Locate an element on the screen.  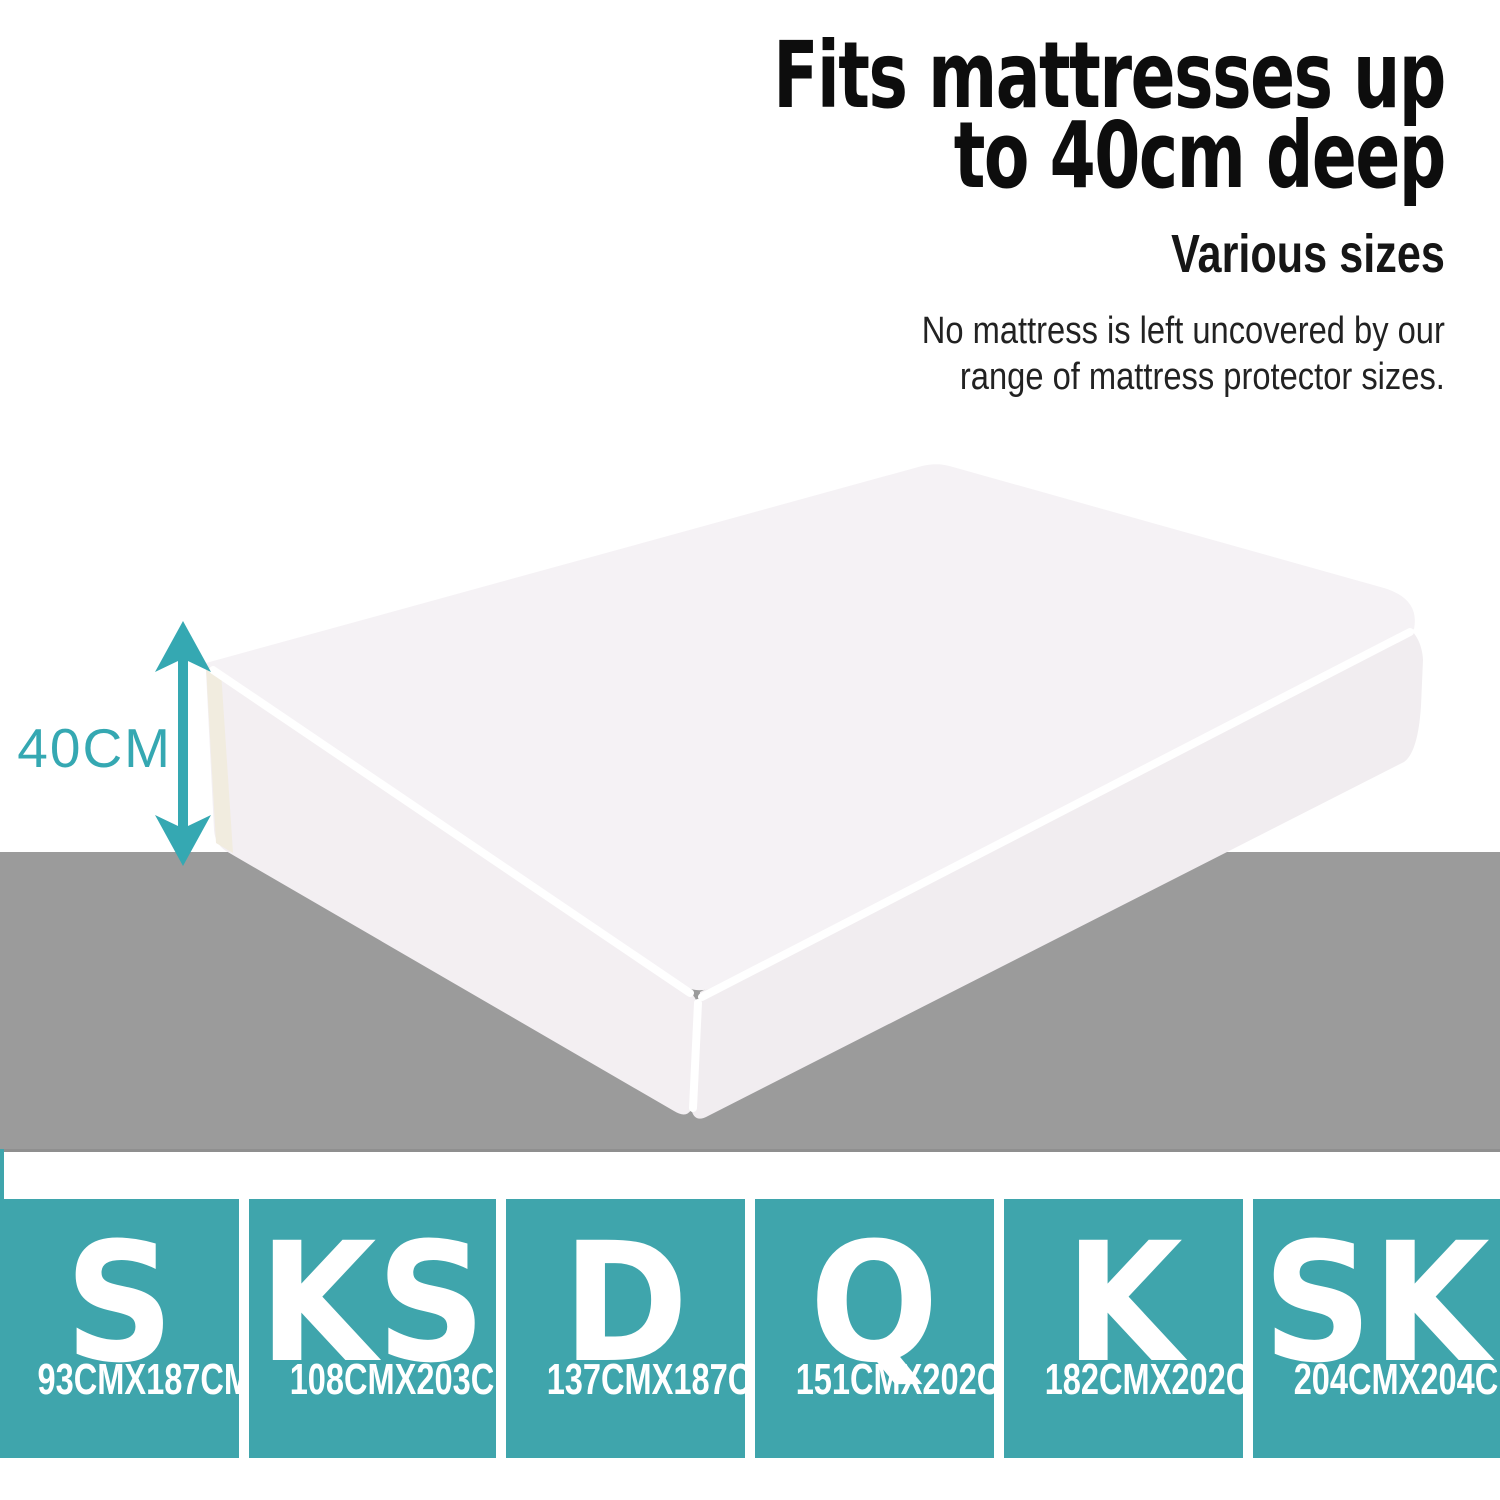
description-line-2: range of mattress protector sizes. is located at coordinates (1202, 377).